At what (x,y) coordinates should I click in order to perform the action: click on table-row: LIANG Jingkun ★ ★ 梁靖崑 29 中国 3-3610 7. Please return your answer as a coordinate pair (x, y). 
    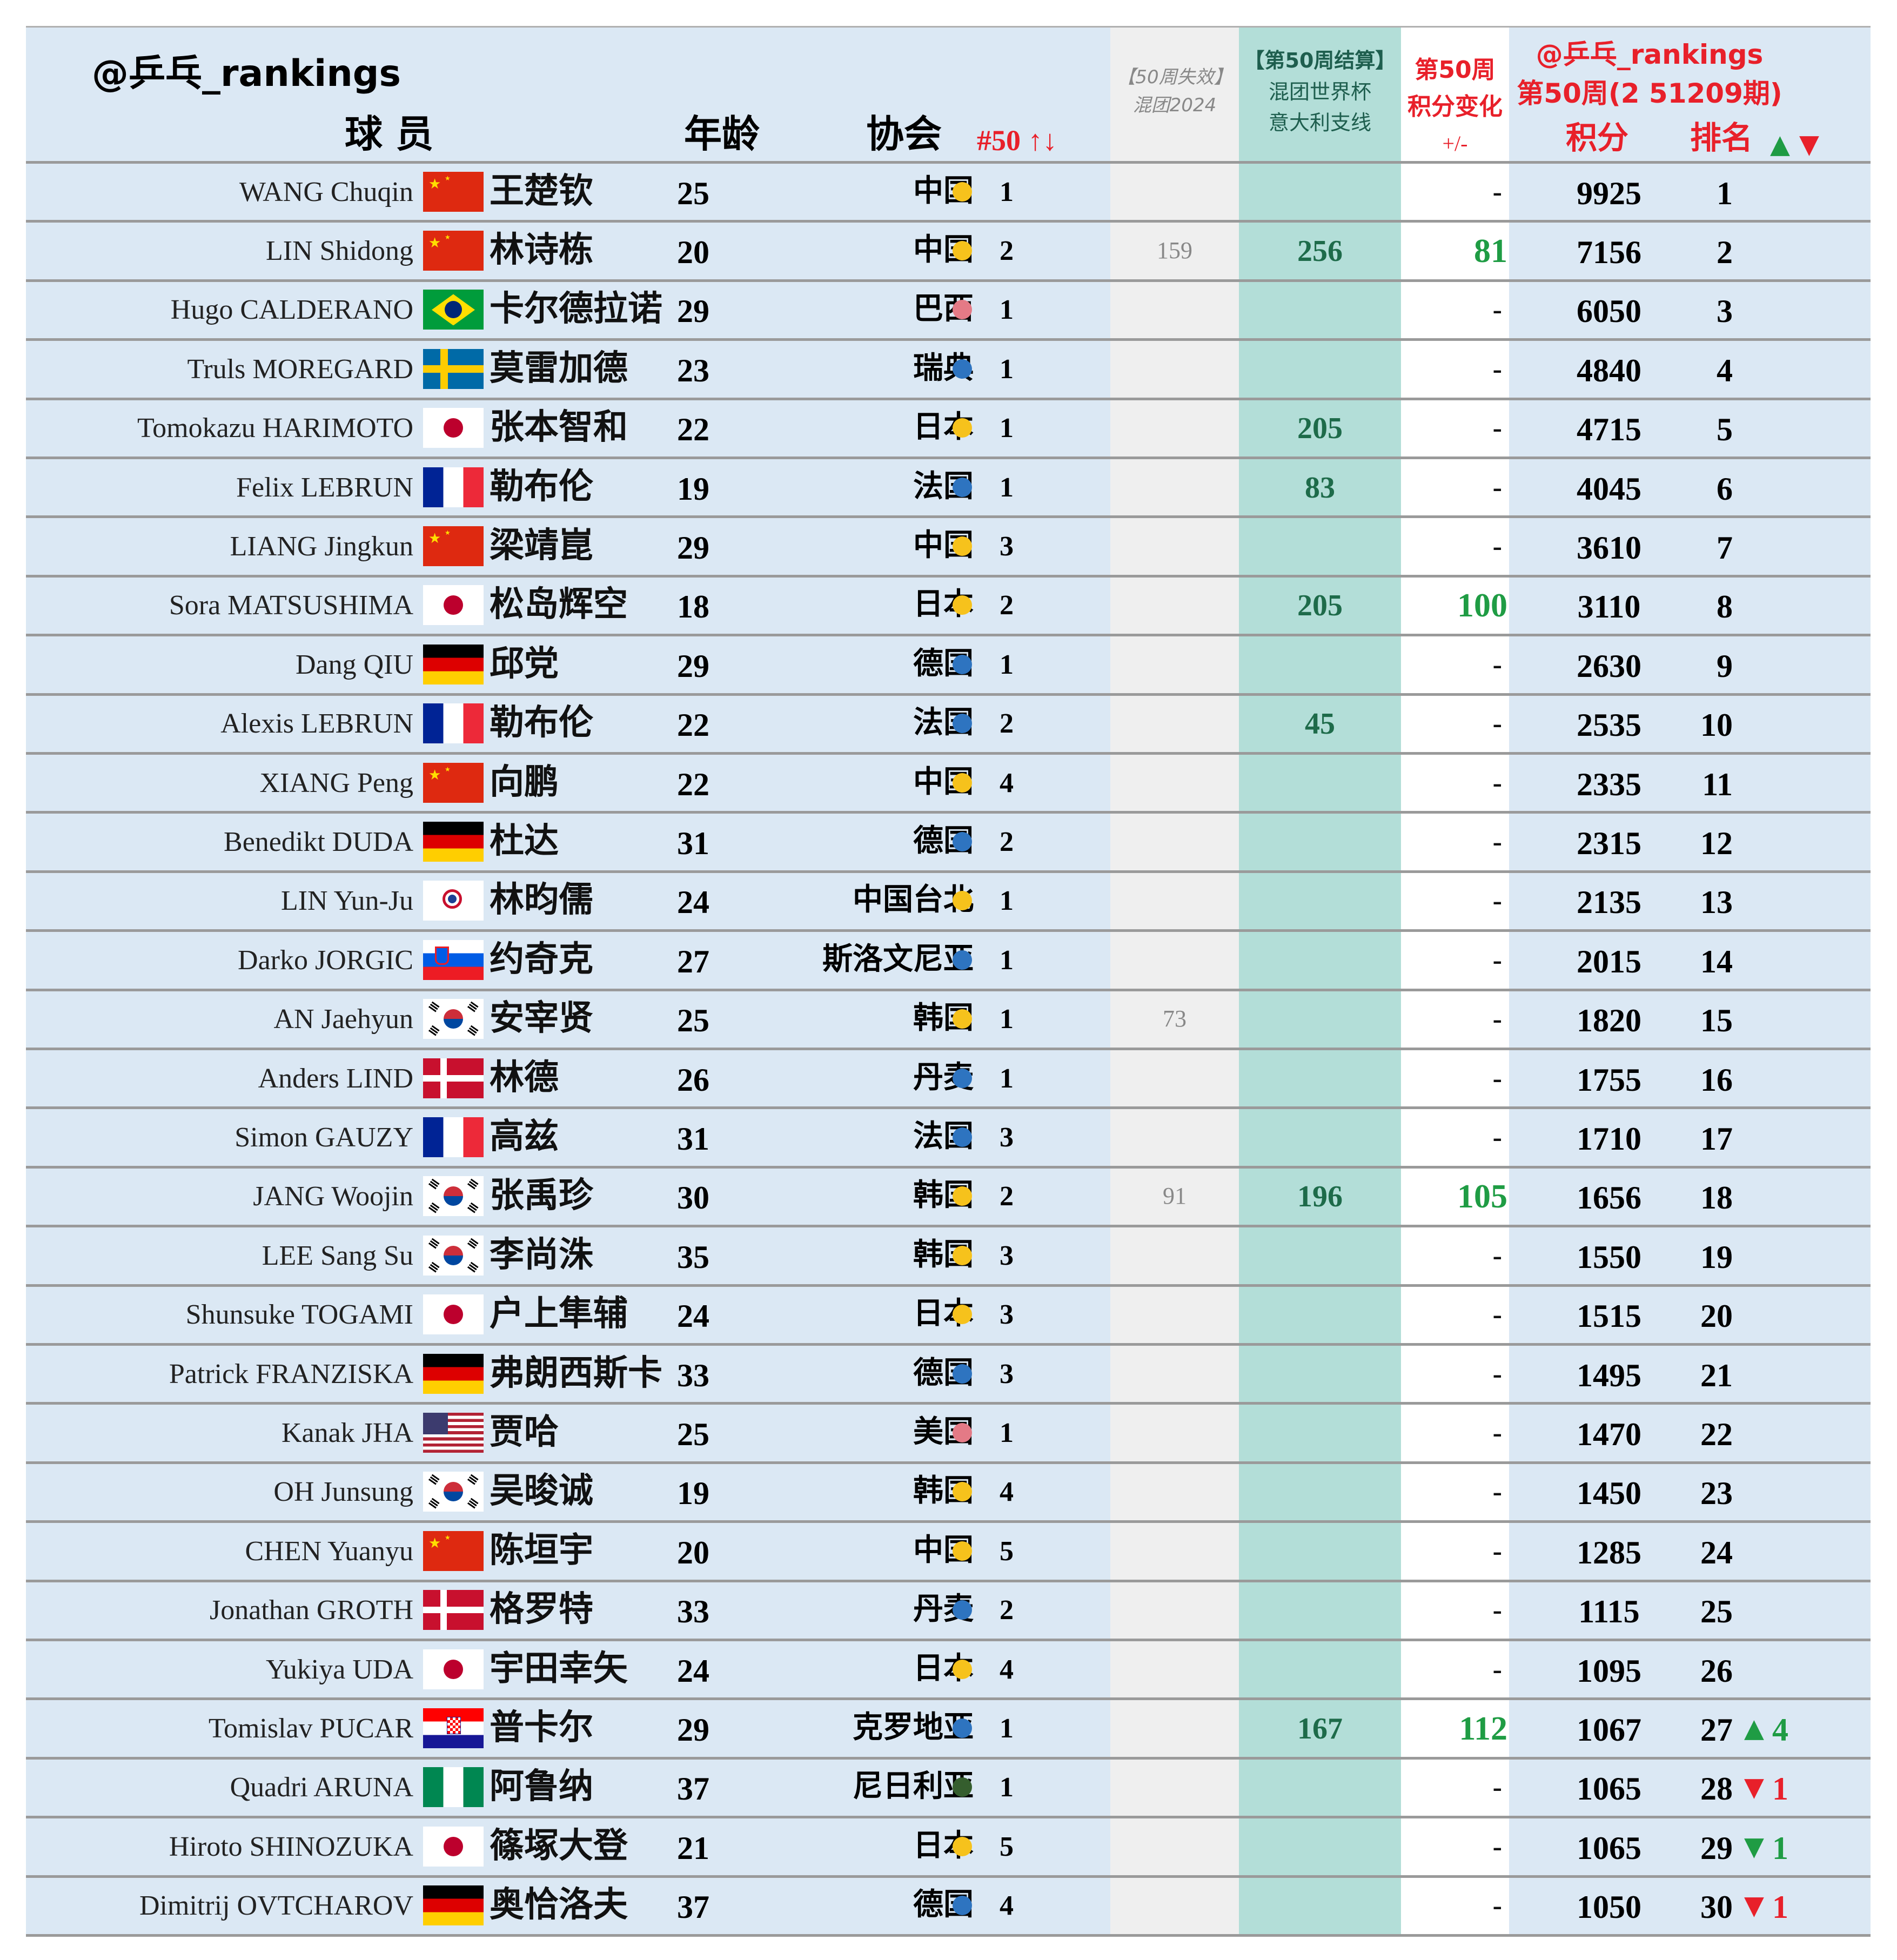
    Looking at the image, I should click on (948, 545).